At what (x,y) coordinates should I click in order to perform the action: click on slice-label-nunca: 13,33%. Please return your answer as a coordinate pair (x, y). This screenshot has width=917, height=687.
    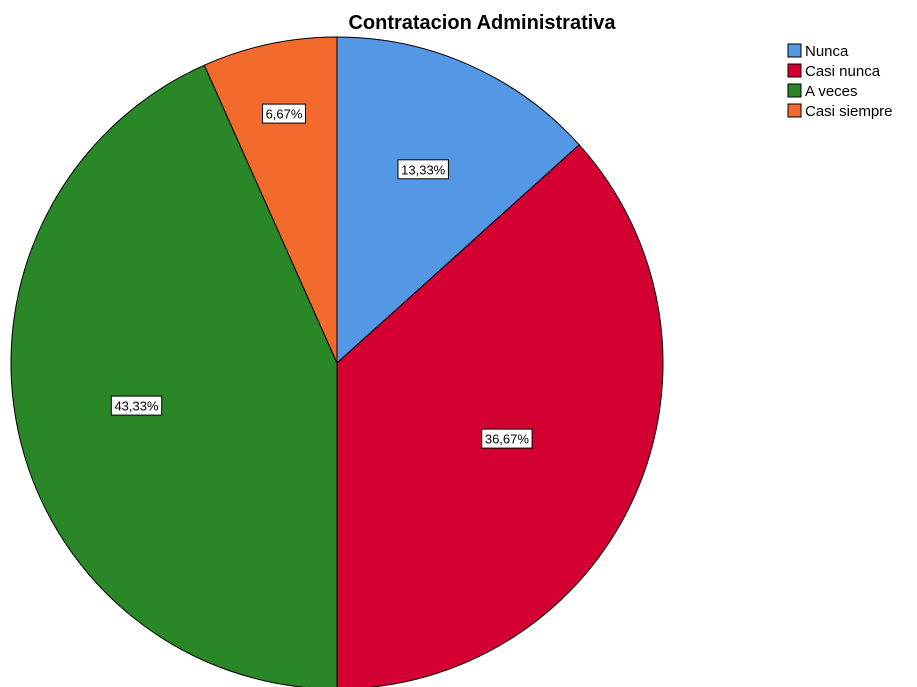
    Looking at the image, I should click on (423, 169).